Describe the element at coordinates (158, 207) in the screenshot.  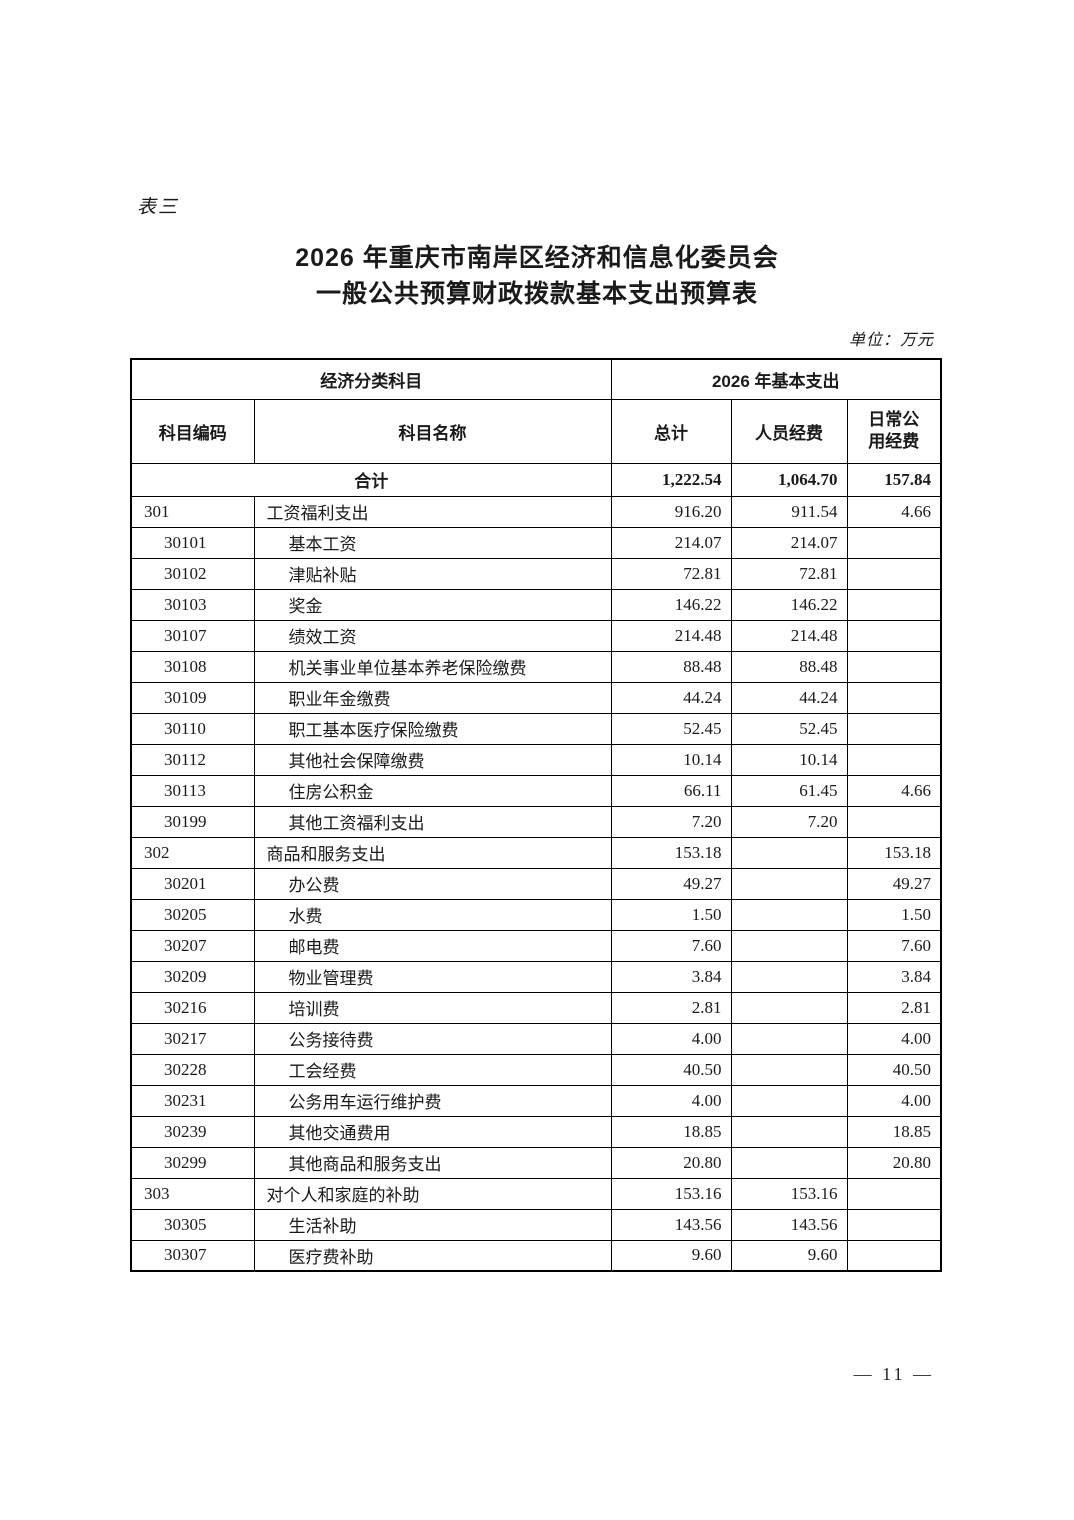
I see `table-label: 表三` at that location.